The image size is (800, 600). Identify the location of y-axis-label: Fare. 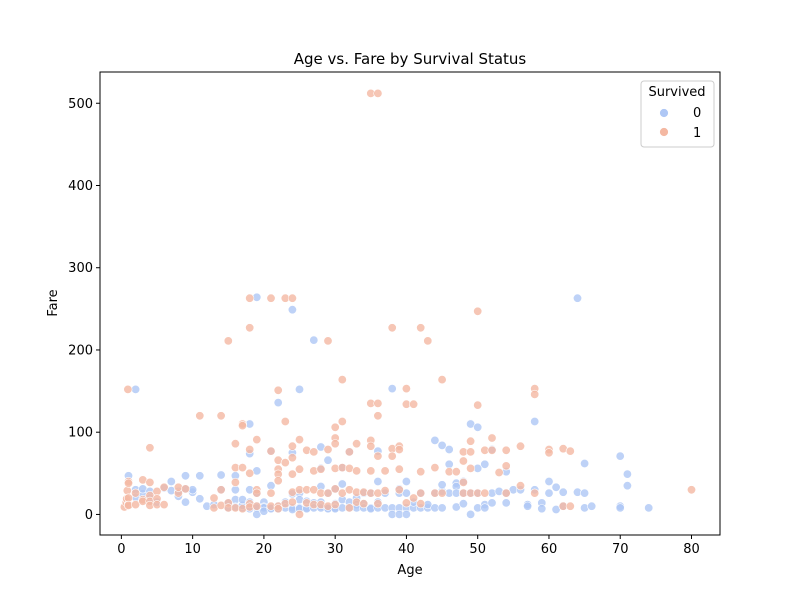
(53, 302).